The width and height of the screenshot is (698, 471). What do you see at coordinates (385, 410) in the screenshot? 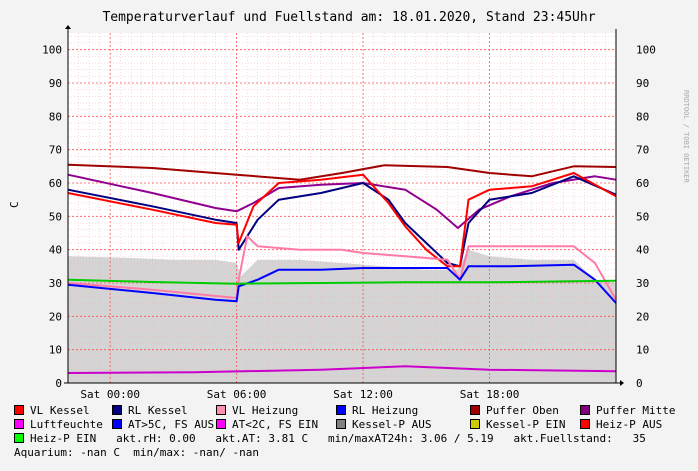
I see `legend-label: RL Heizung` at bounding box center [385, 410].